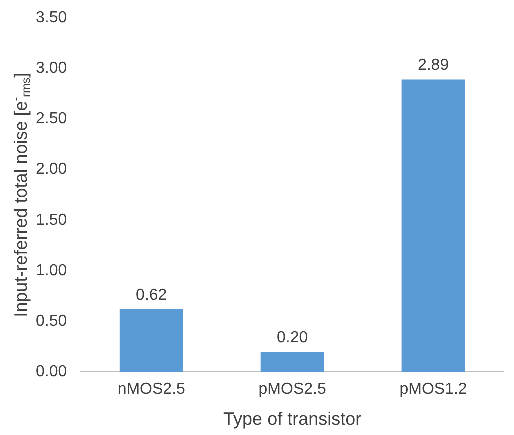  I want to click on y-tick-label: 2.00, so click(52, 169).